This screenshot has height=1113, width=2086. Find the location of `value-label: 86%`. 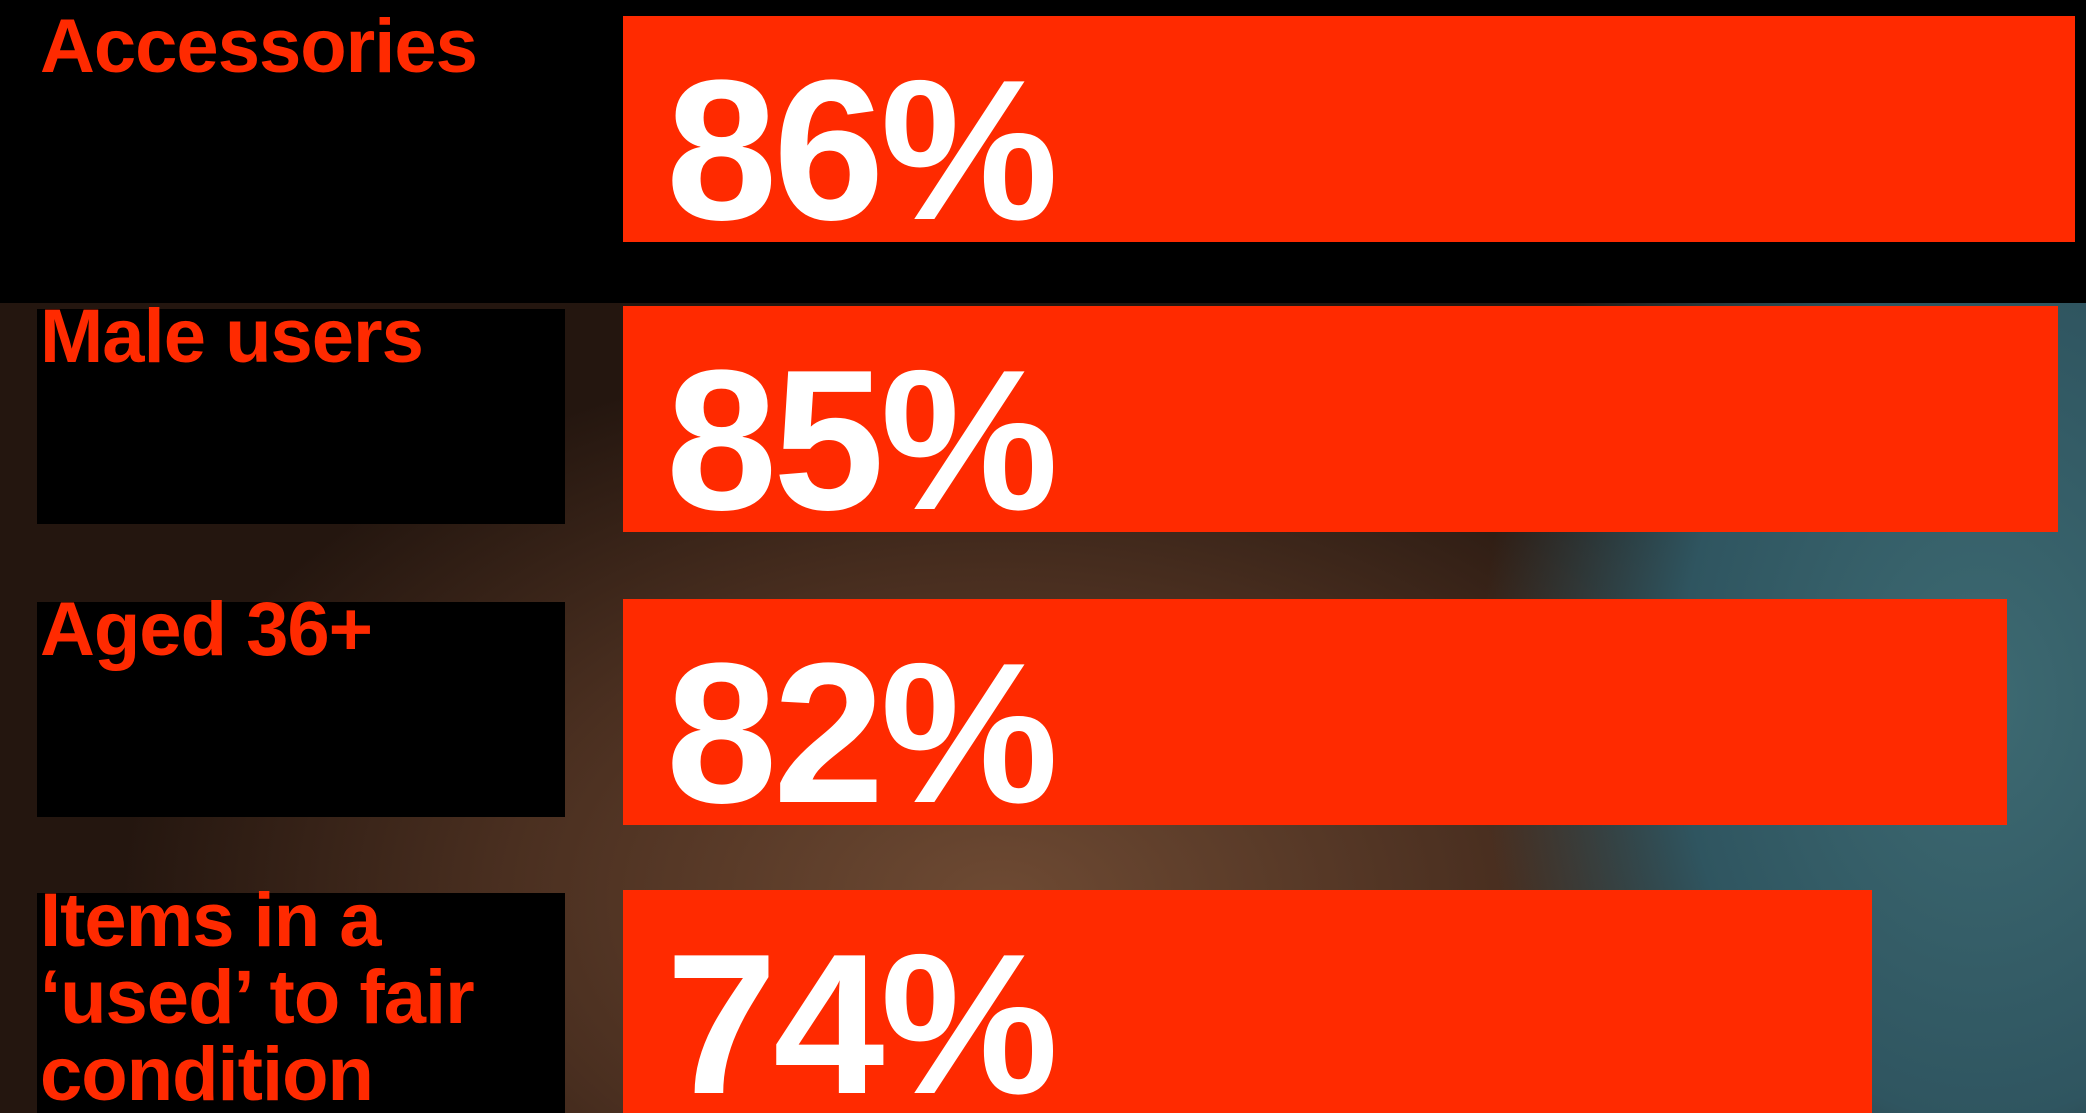

value-label: 86% is located at coordinates (862, 150).